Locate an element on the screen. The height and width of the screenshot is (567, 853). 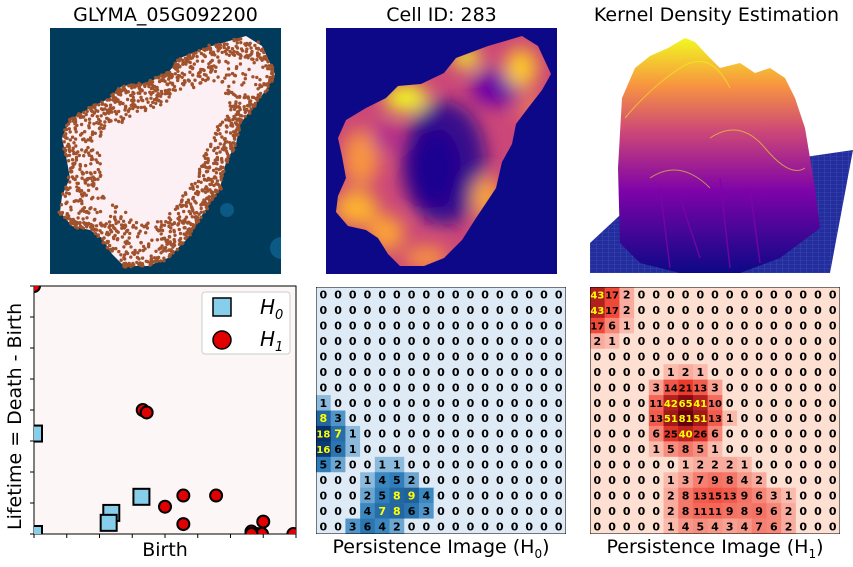
heatmap-label: 4 is located at coordinates (368, 511).